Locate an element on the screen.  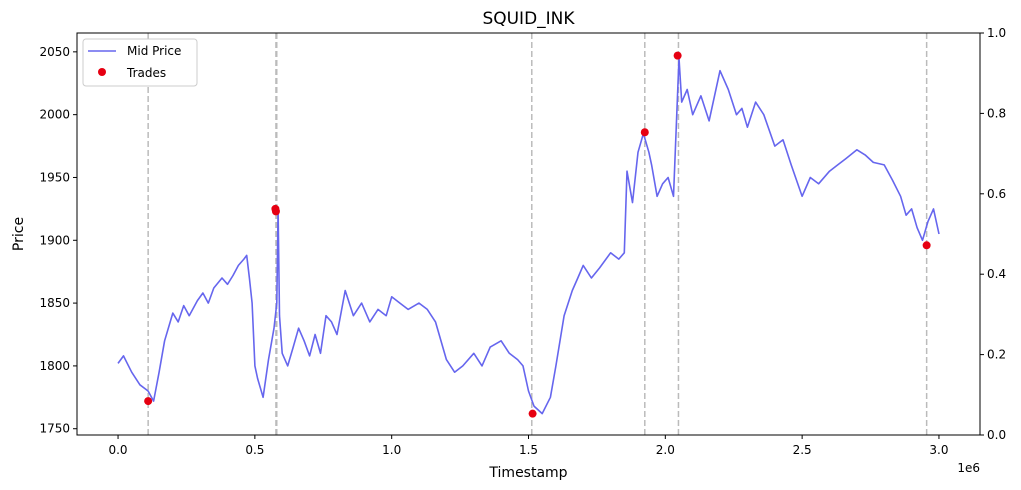
x-axis-ticks: 0.0 0.5 1.0 1.5 2.0 2.5 3.0 is located at coordinates (528, 446).